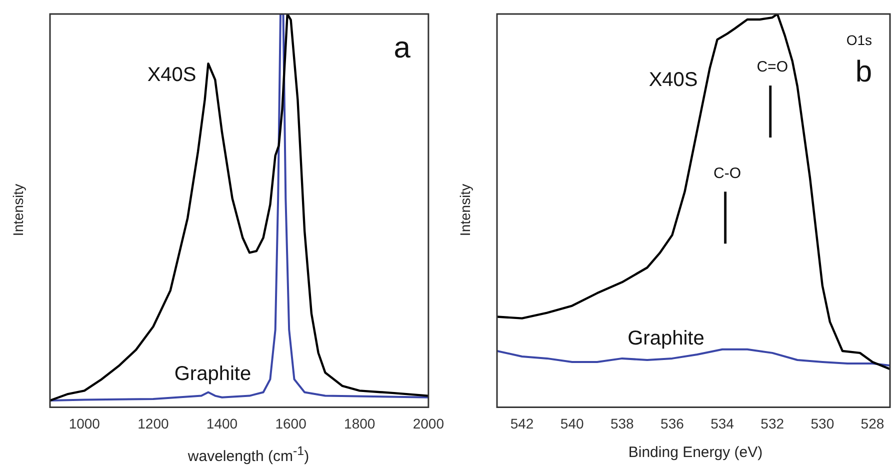  What do you see at coordinates (153, 423) in the screenshot?
I see `x-tick-label: 1200` at bounding box center [153, 423].